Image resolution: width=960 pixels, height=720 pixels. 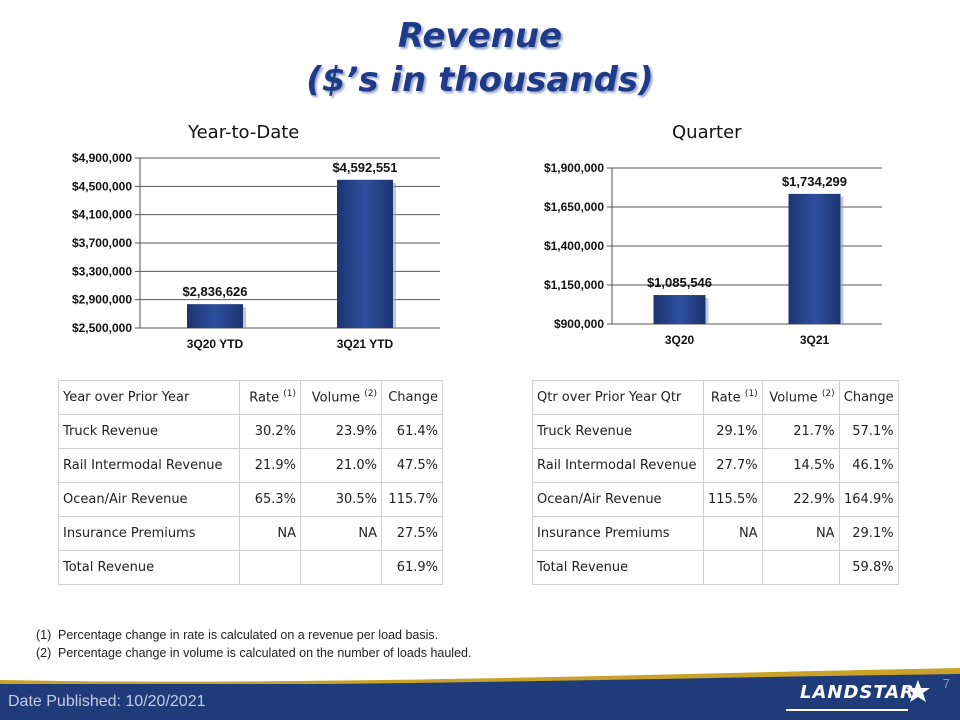 I want to click on table-row: Total Revenue 61.9%, so click(x=250, y=567).